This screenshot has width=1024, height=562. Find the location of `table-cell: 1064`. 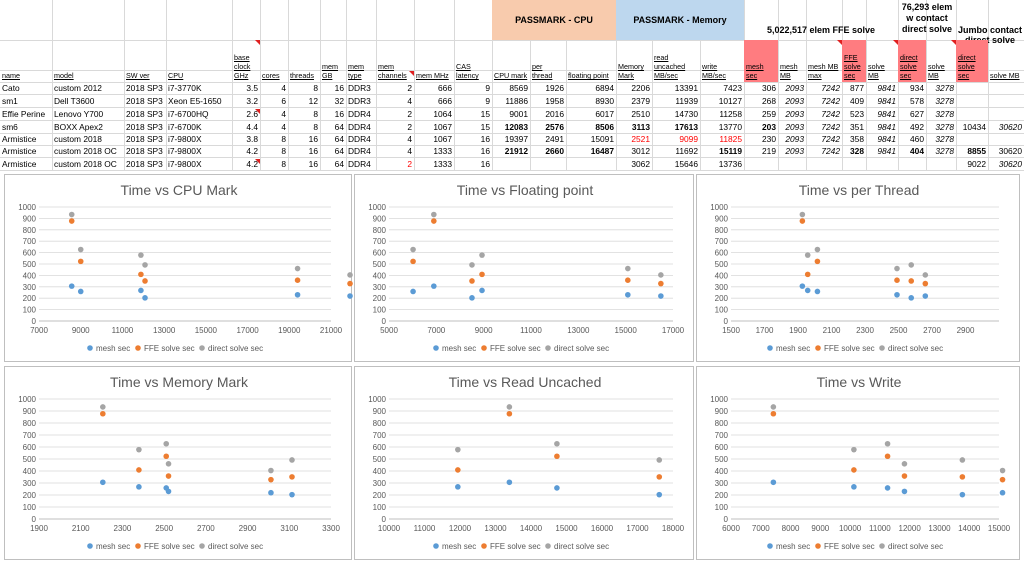

table-cell: 1064 is located at coordinates (442, 114).